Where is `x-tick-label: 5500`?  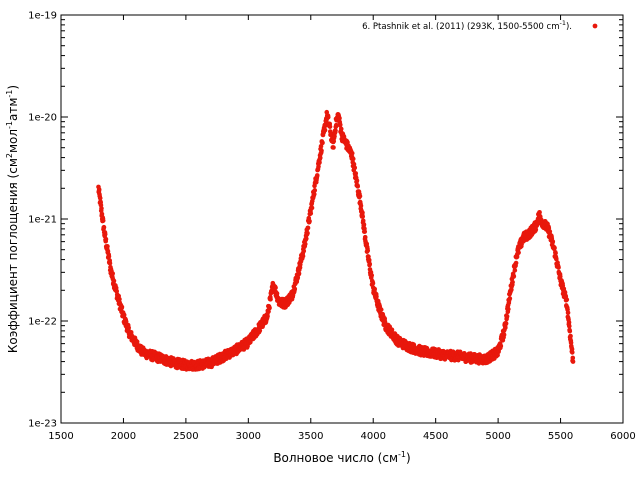 x-tick-label: 5500 is located at coordinates (560, 436).